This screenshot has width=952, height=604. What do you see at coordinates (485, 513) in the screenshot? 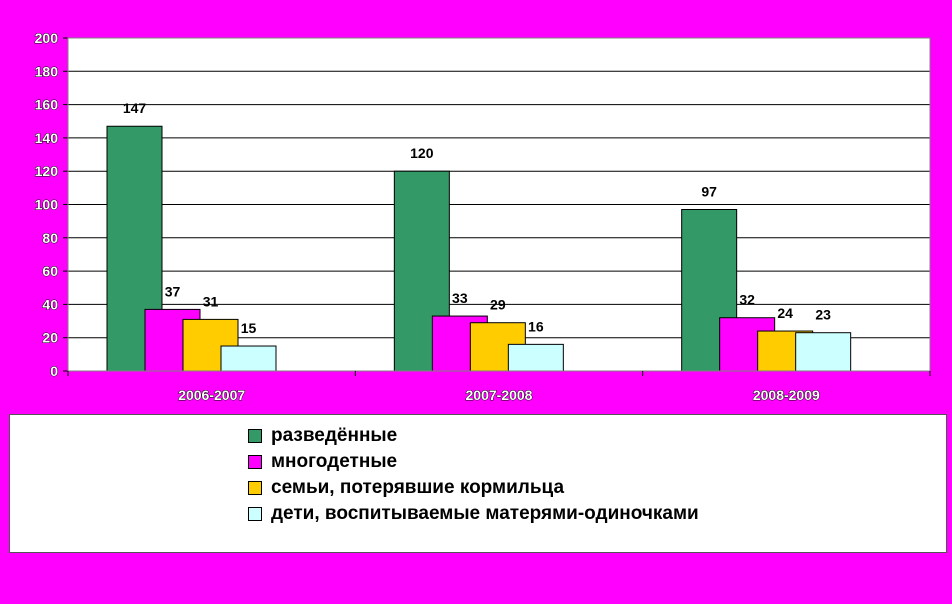
I see `legend-label-single-mothers: дети, воспитываемые матерями-одиночками` at bounding box center [485, 513].